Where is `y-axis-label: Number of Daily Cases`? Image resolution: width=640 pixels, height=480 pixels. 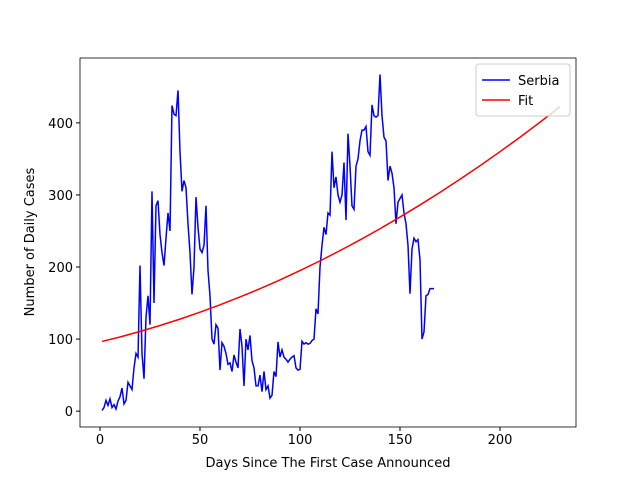 y-axis-label: Number of Daily Cases is located at coordinates (30, 241).